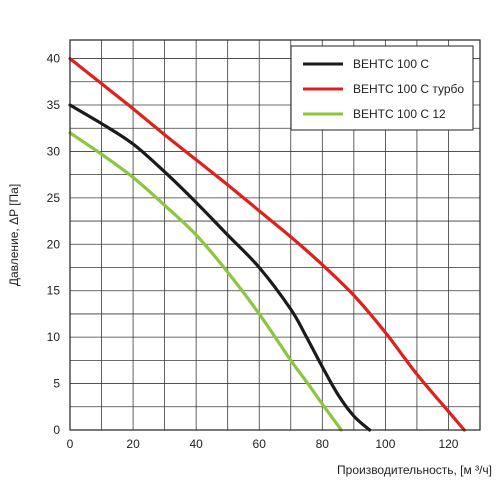 Image resolution: width=500 pixels, height=500 pixels. Describe the element at coordinates (414, 470) in the screenshot. I see `x-axis-title: Производительность, [м ³/ч]` at that location.